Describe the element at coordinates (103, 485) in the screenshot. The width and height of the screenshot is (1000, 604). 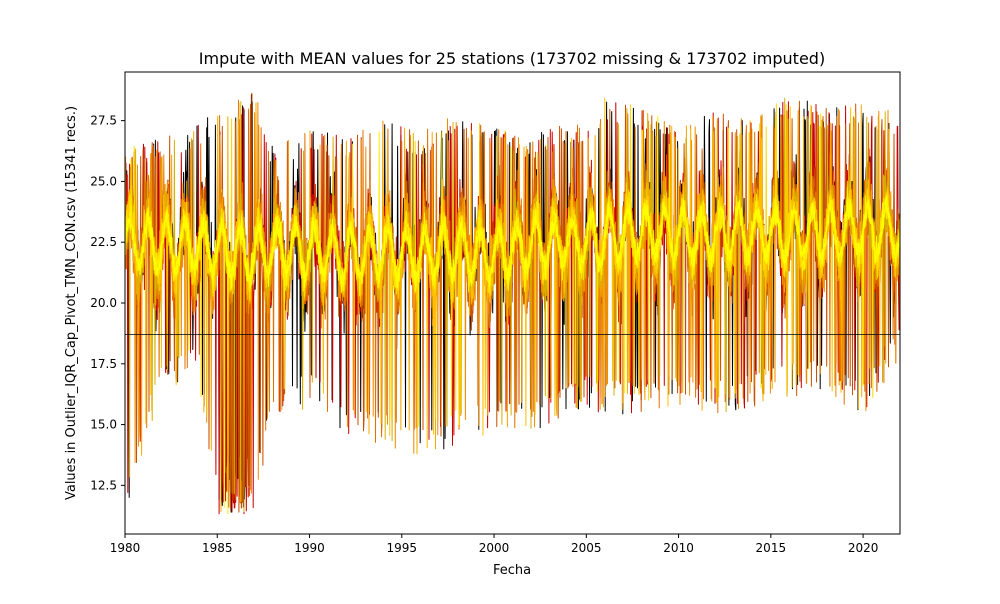
I see `y-tick-label: 12.5` at that location.